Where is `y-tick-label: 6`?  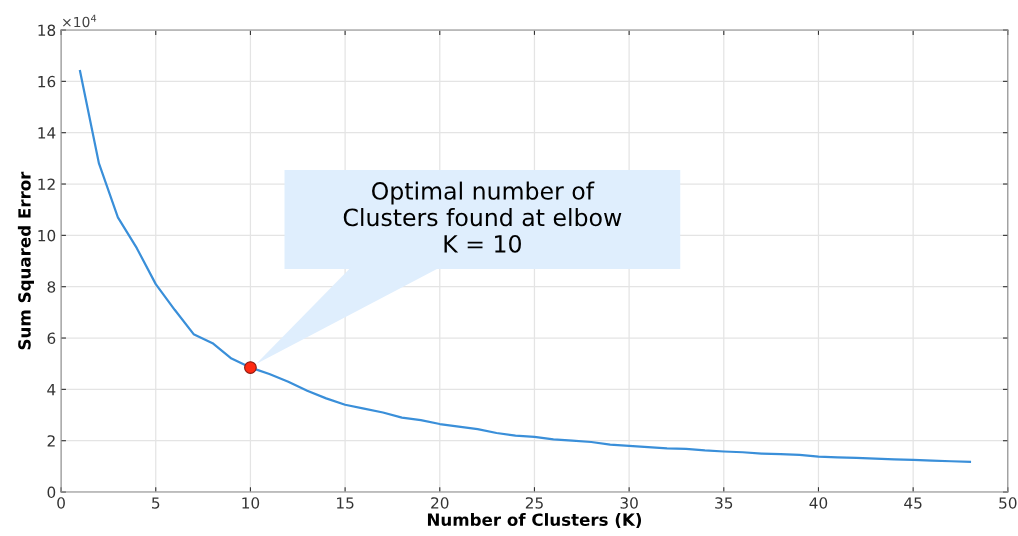
y-tick-label: 6 is located at coordinates (51, 338).